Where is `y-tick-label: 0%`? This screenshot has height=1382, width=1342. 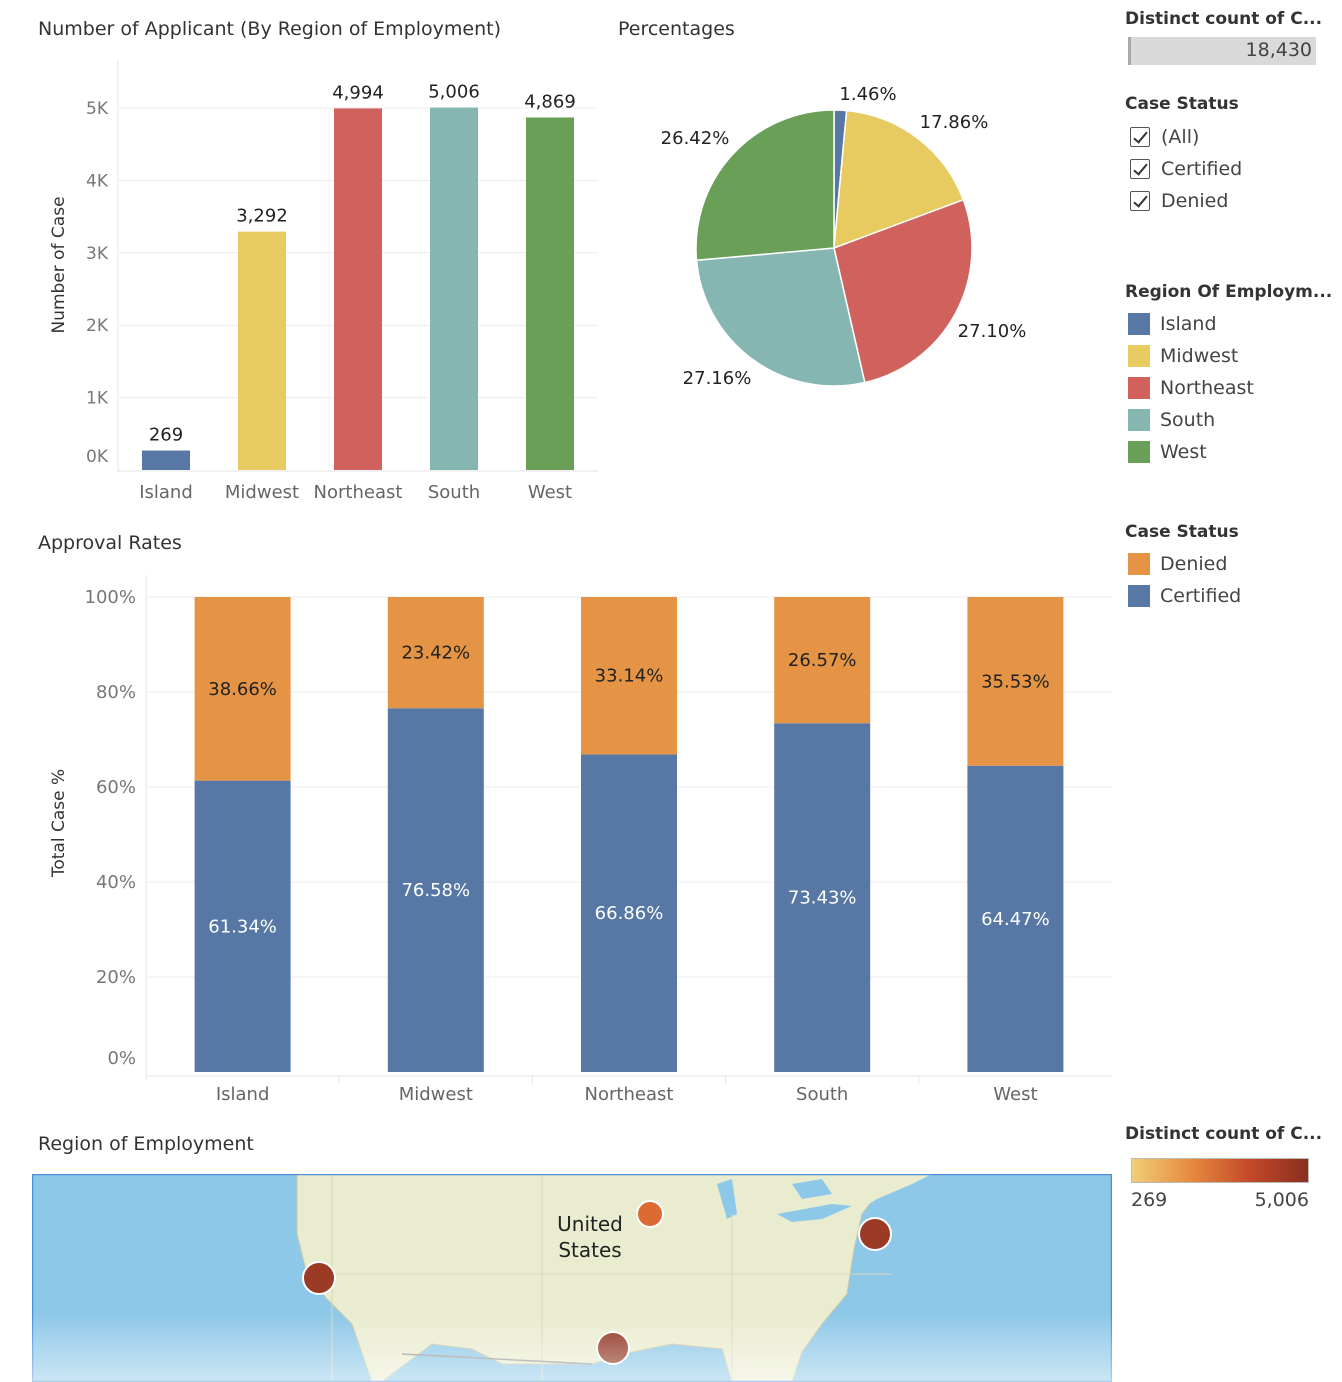
y-tick-label: 0% is located at coordinates (121, 1058).